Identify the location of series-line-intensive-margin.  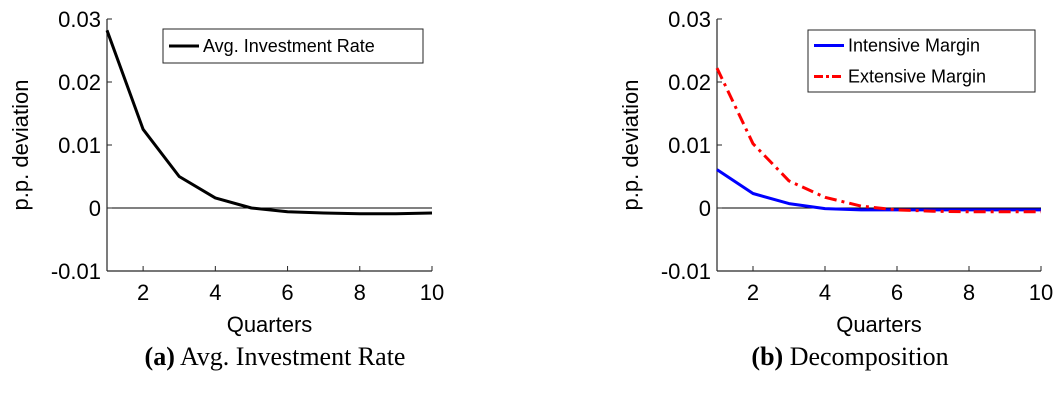
(878, 190).